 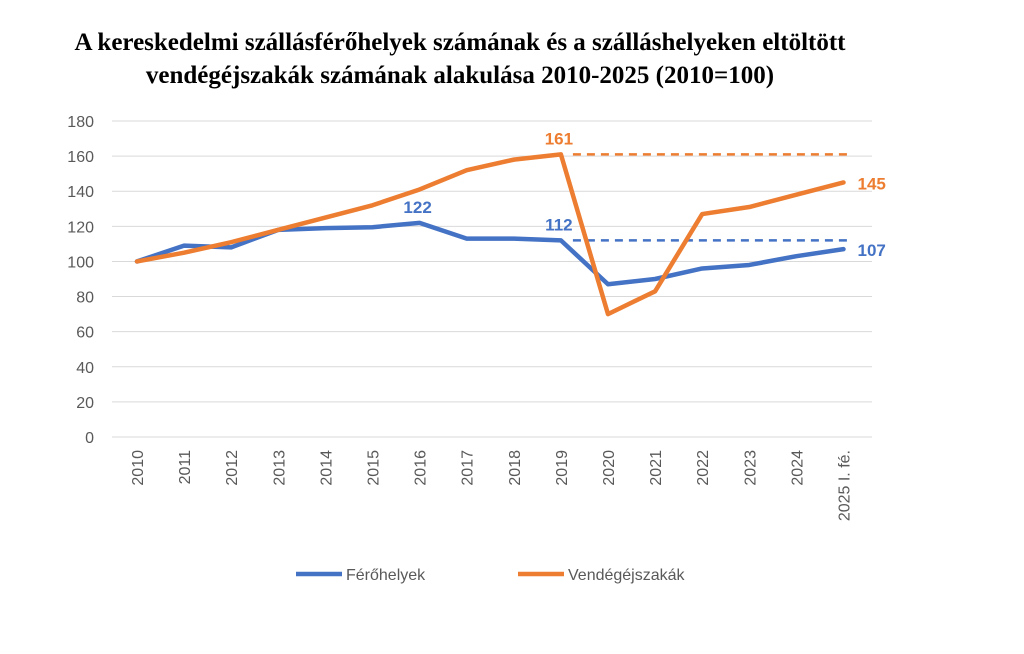 What do you see at coordinates (80, 192) in the screenshot?
I see `y-tick-label: 140` at bounding box center [80, 192].